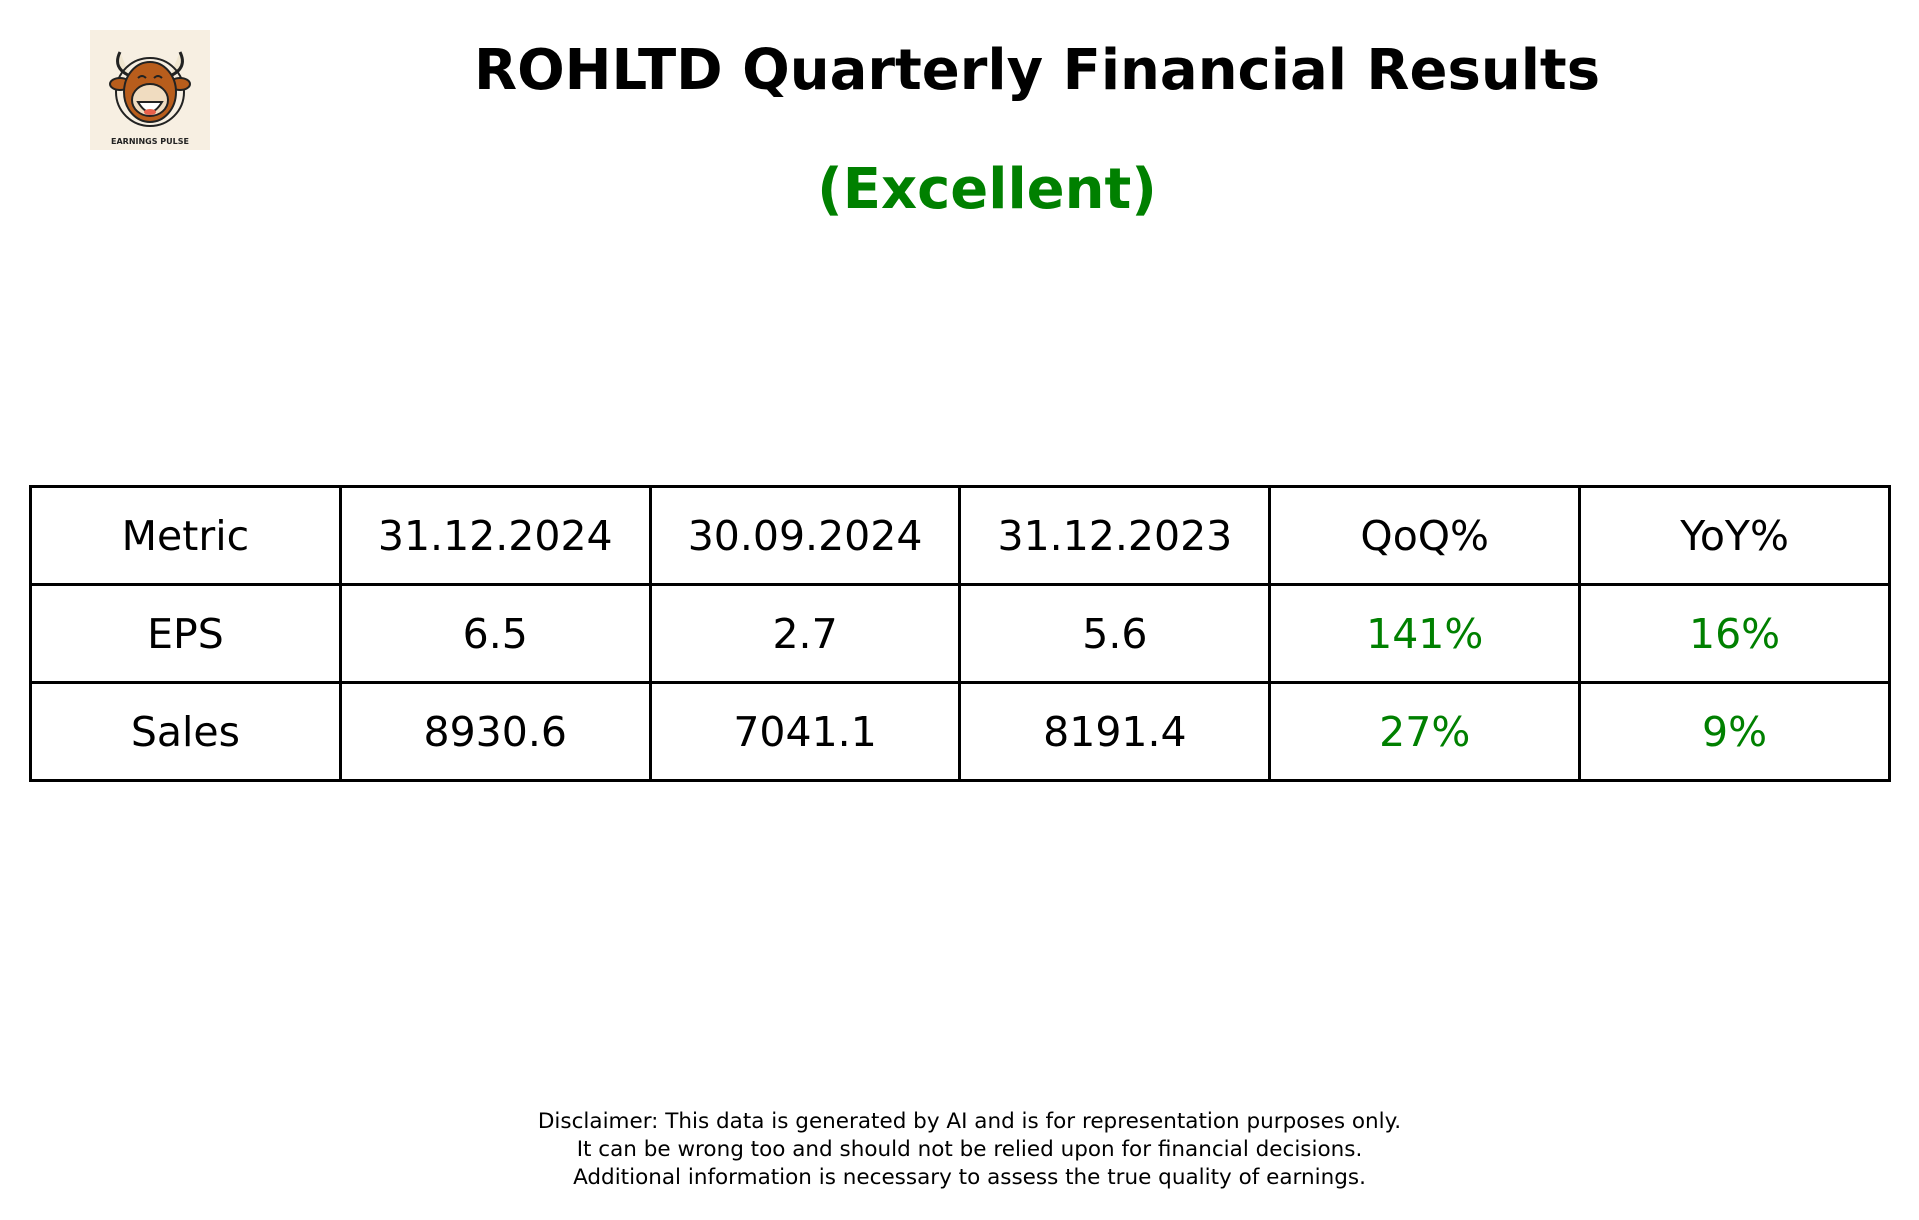 The height and width of the screenshot is (1220, 1919). I want to click on header-cell: 31.12.2024, so click(495, 535).